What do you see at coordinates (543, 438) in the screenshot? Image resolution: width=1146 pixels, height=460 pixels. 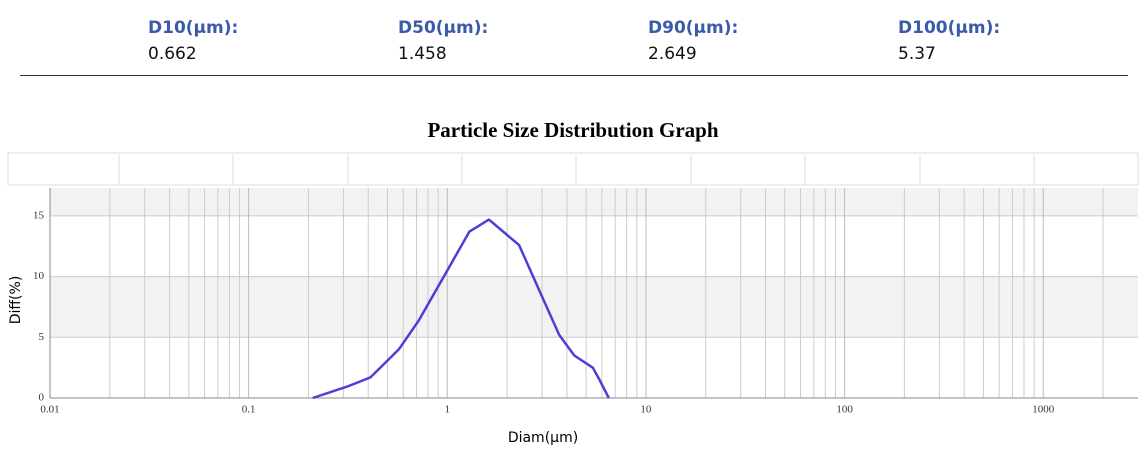 I see `x-axis-label: Diam(µm)` at bounding box center [543, 438].